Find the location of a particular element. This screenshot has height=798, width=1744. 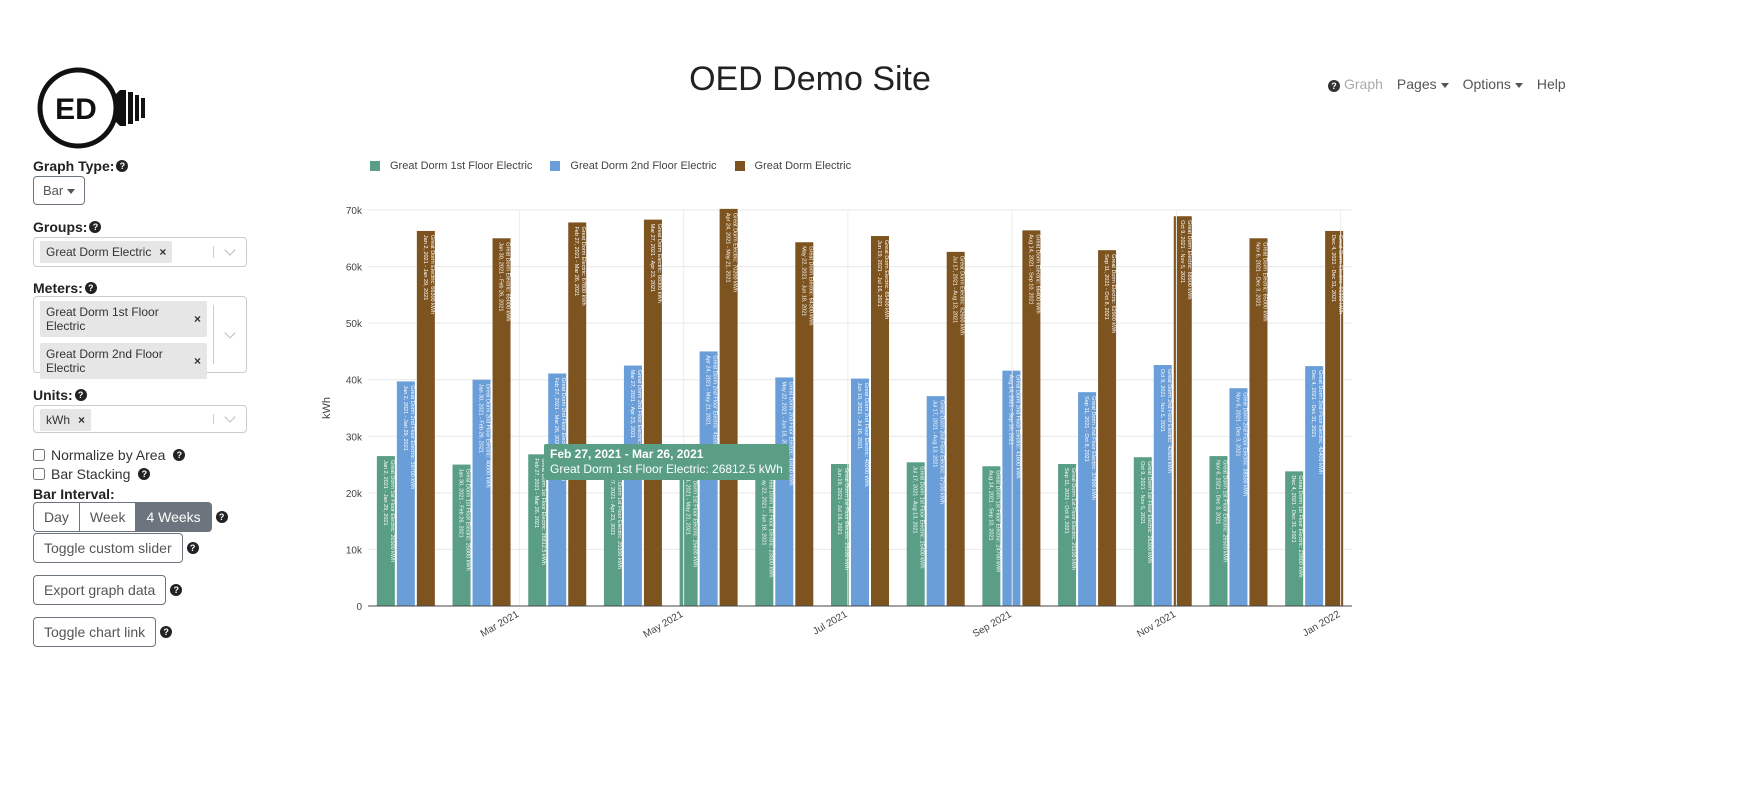

legend-item: Great Dorm Electric is located at coordinates (792, 166).